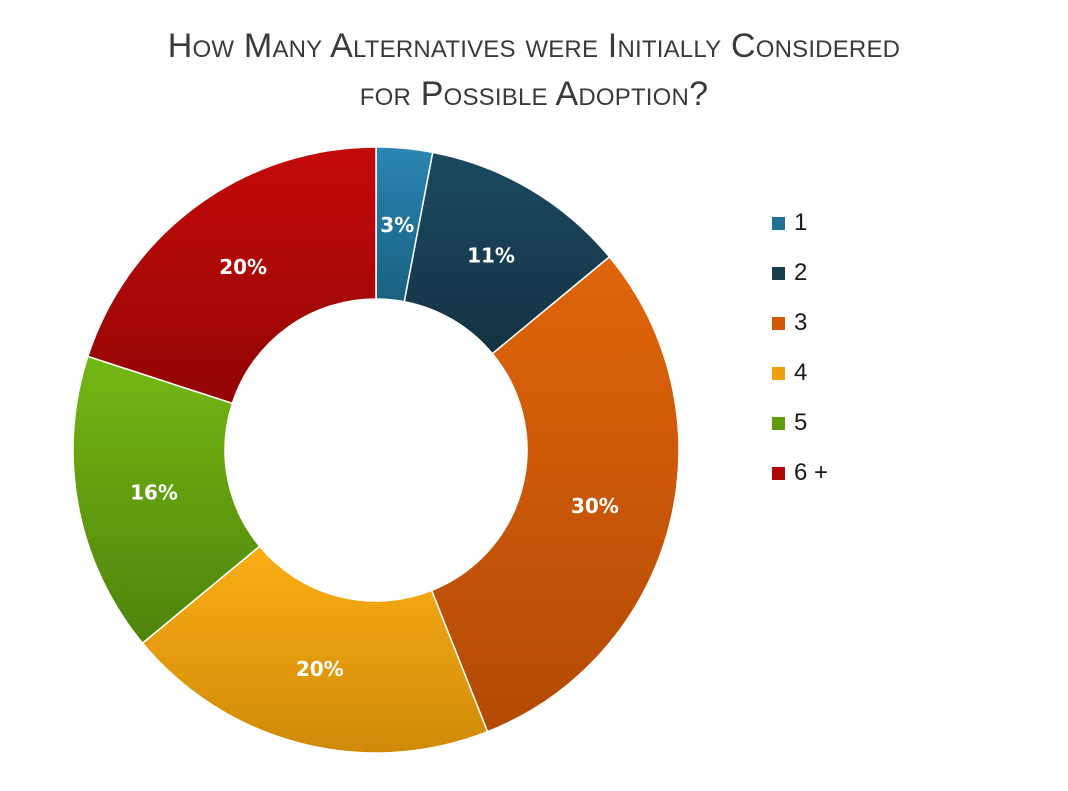  I want to click on legend-item: 5, so click(800, 423).